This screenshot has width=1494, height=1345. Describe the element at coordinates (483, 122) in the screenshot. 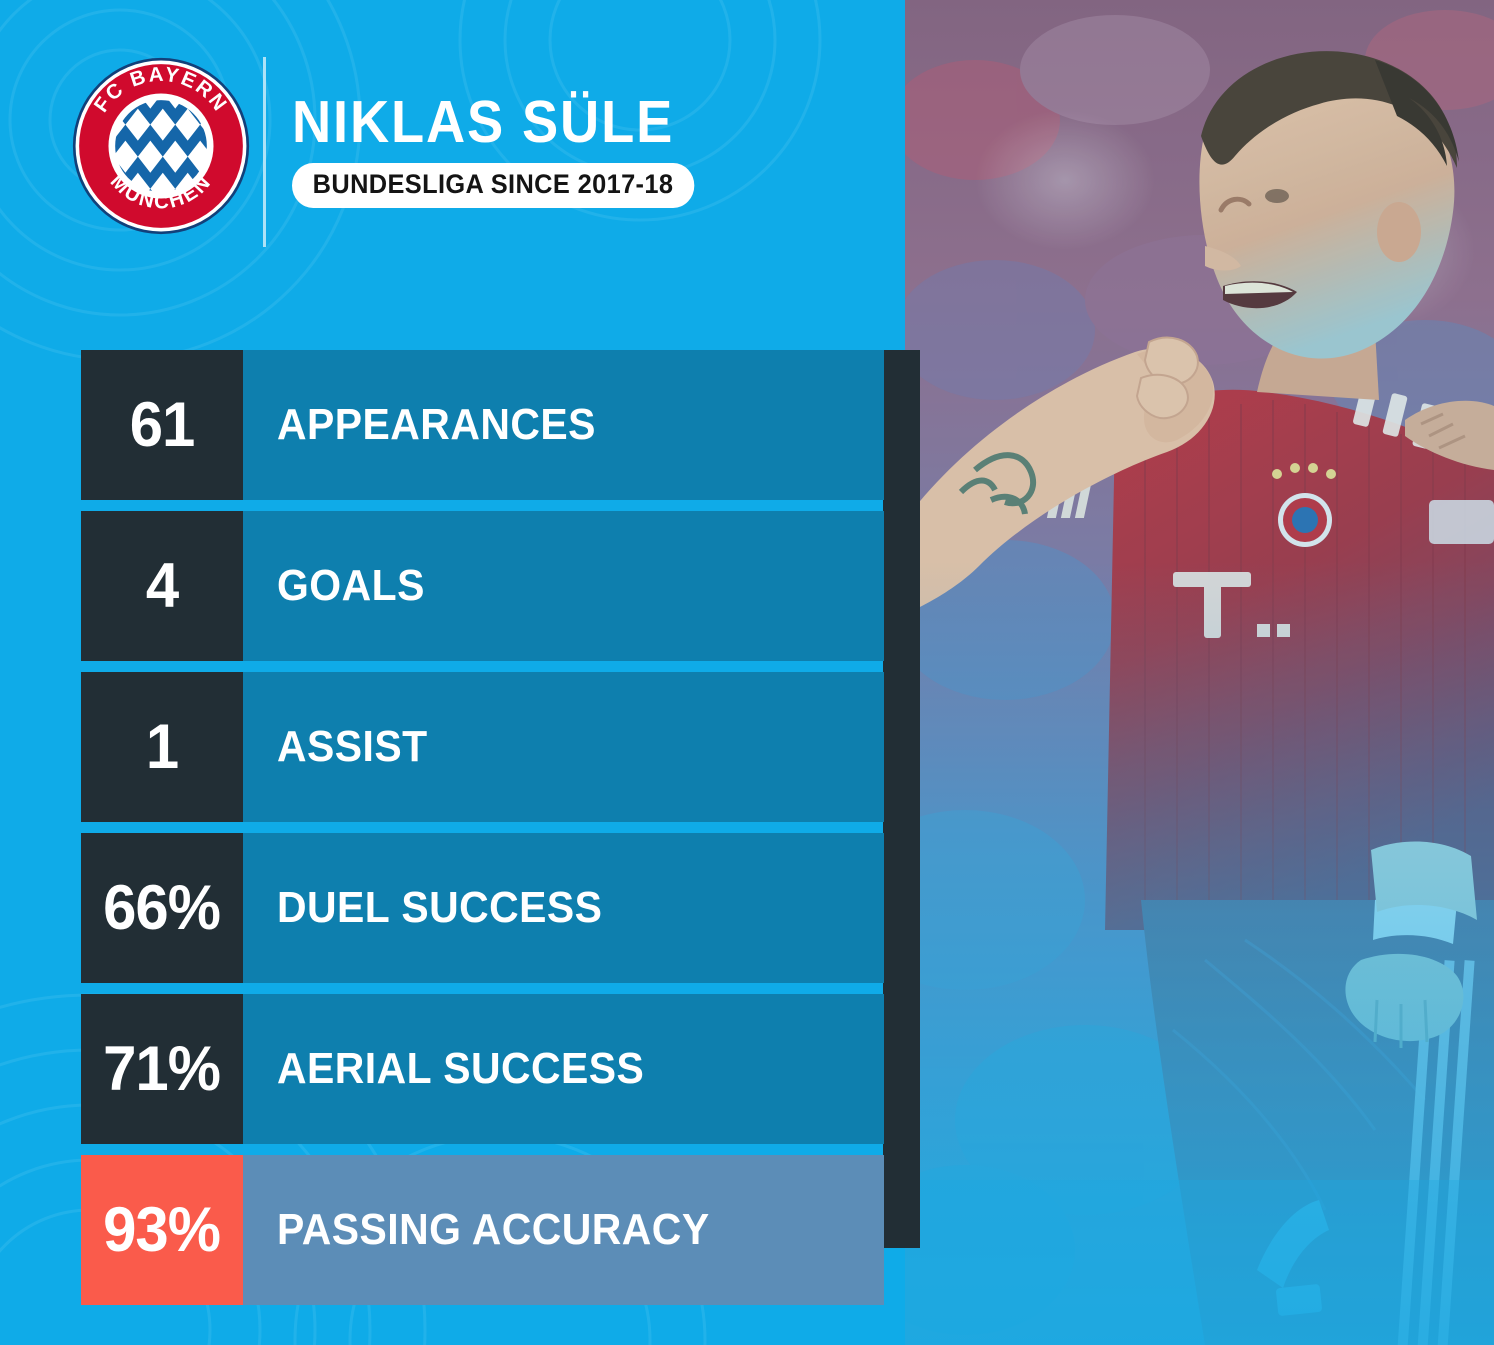

I see `page-title: NIKLAS SÜLE` at that location.